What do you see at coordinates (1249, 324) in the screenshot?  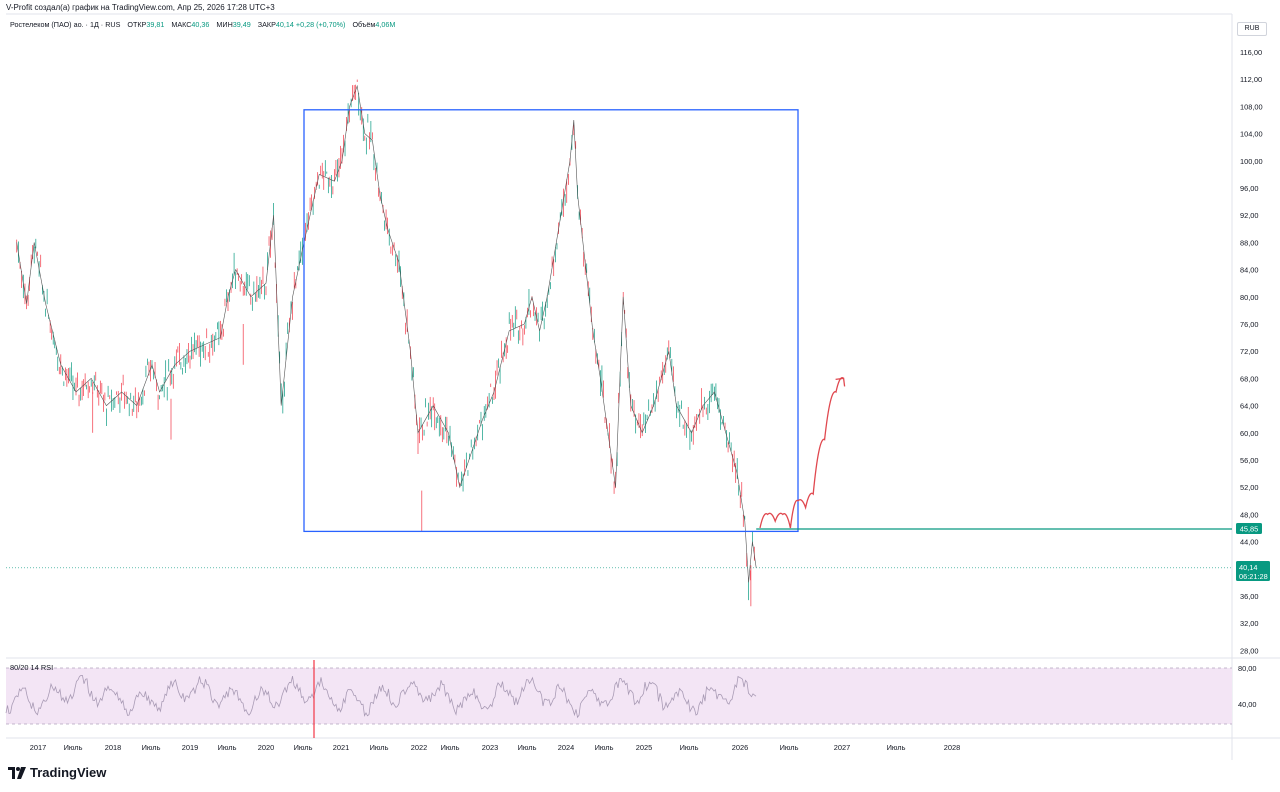 I see `price-tick-label: 76,00` at bounding box center [1249, 324].